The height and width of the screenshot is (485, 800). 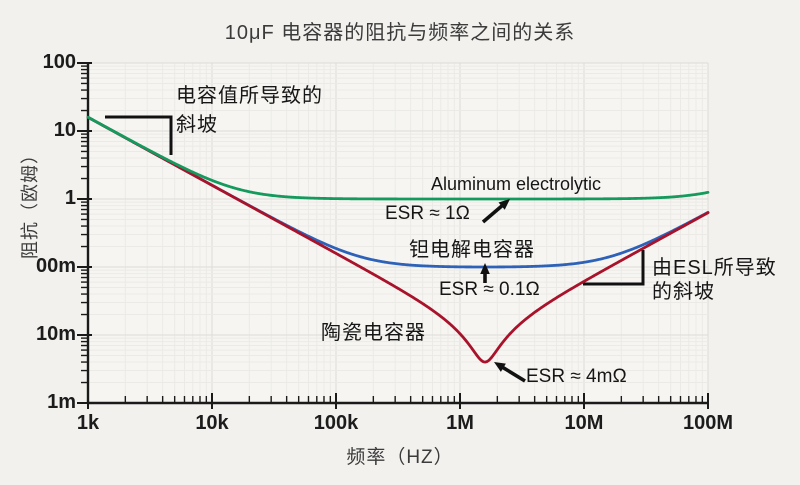 I want to click on annotation-capacitance-slope: 电容值所导致的 斜坡, so click(x=249, y=111).